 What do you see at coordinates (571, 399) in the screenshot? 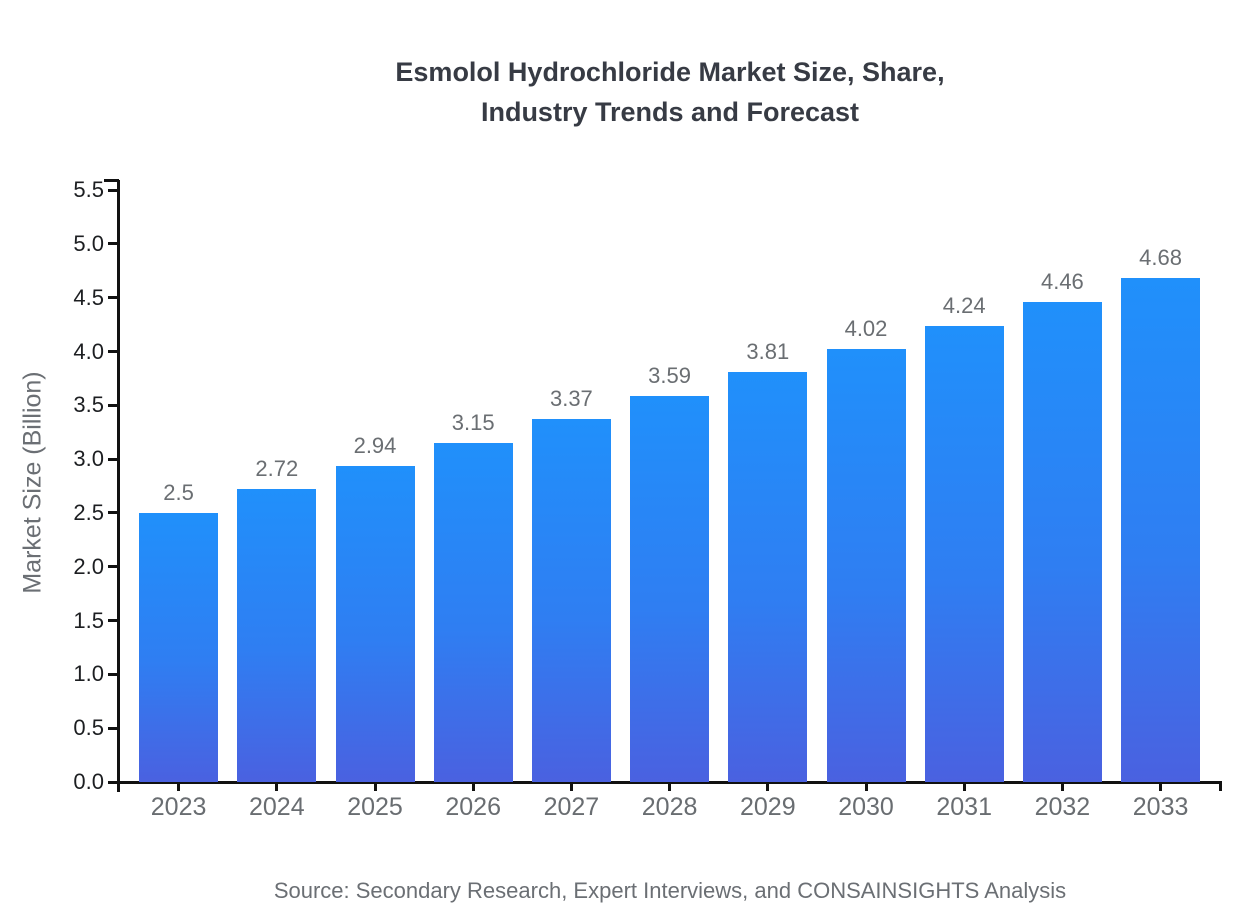
I see `bar-value-label: 3.37` at bounding box center [571, 399].